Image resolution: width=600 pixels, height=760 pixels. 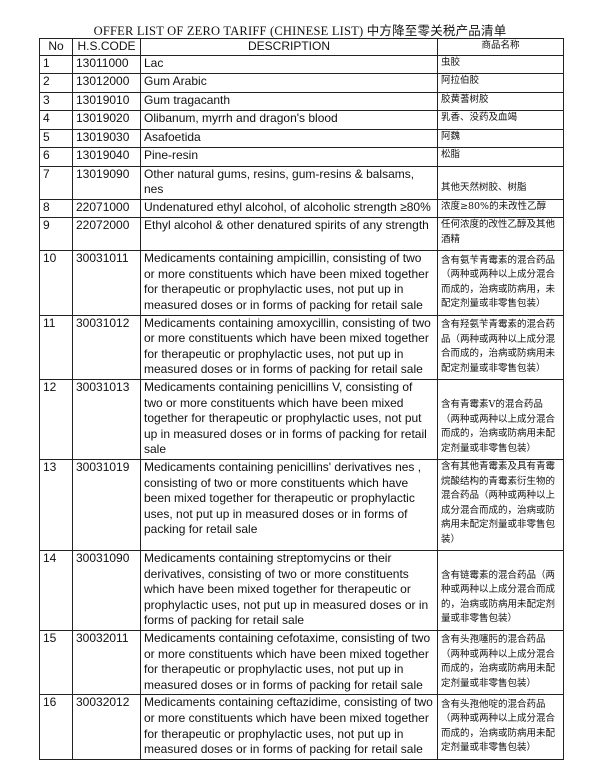 I want to click on hs-code: 30031090, so click(x=106, y=590).